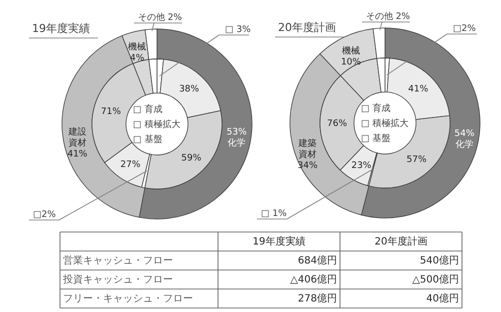 The image size is (501, 312). What do you see at coordinates (189, 89) in the screenshot?
I see `text: 38%` at bounding box center [189, 89].